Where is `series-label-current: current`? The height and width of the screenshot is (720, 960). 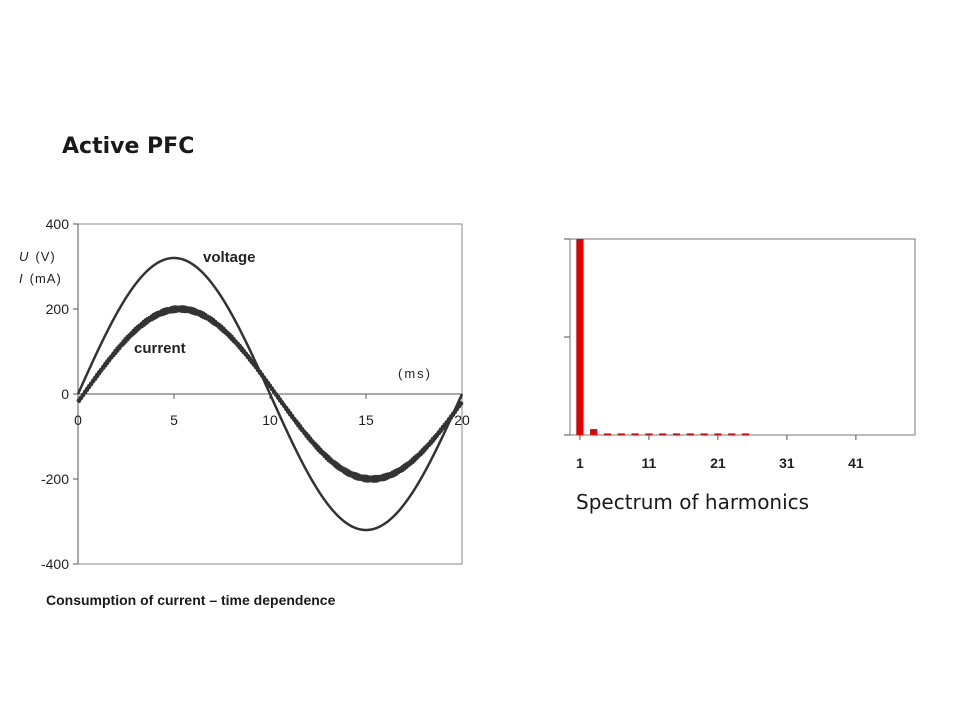
series-label-current: current is located at coordinates (160, 348).